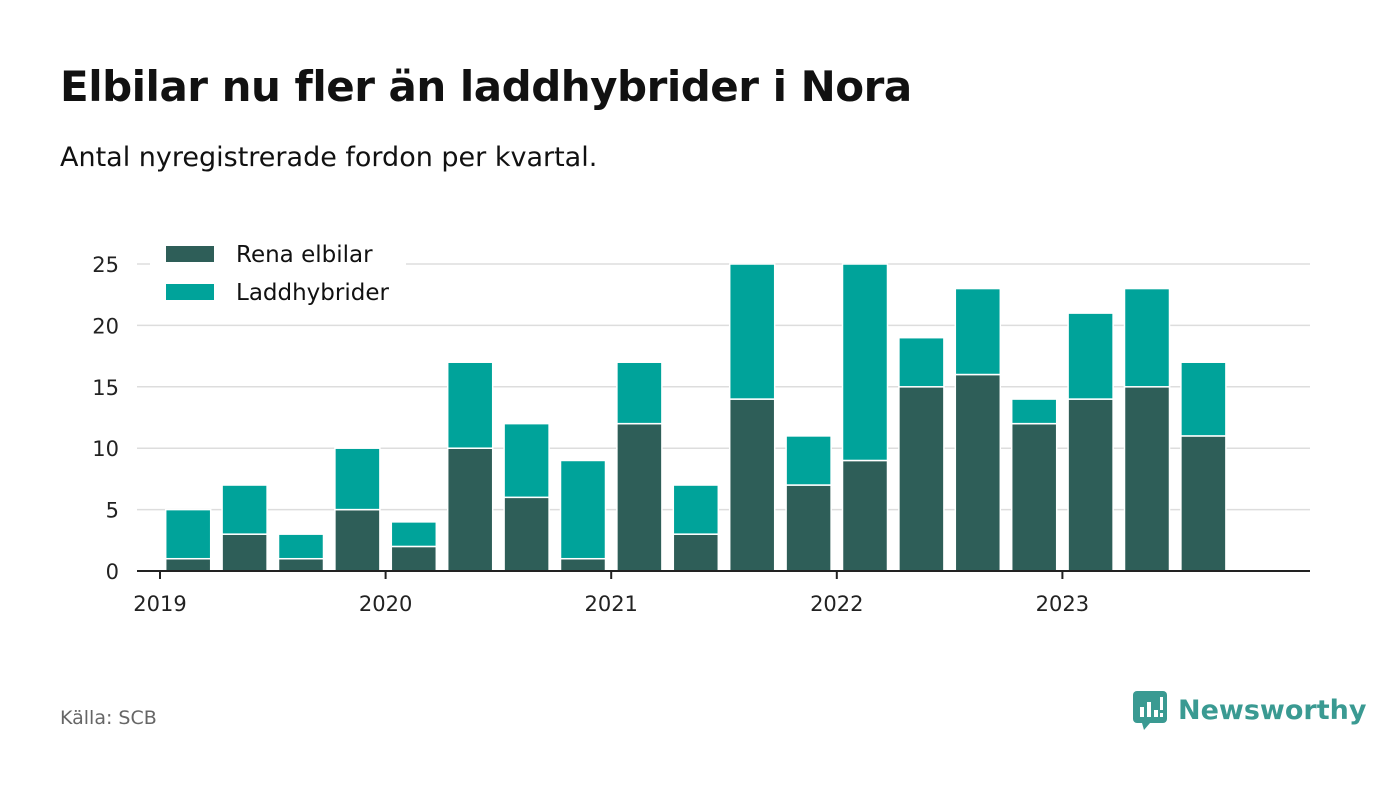 The width and height of the screenshot is (1400, 793). What do you see at coordinates (1062, 604) in the screenshot?
I see `x-tick-label: 2023` at bounding box center [1062, 604].